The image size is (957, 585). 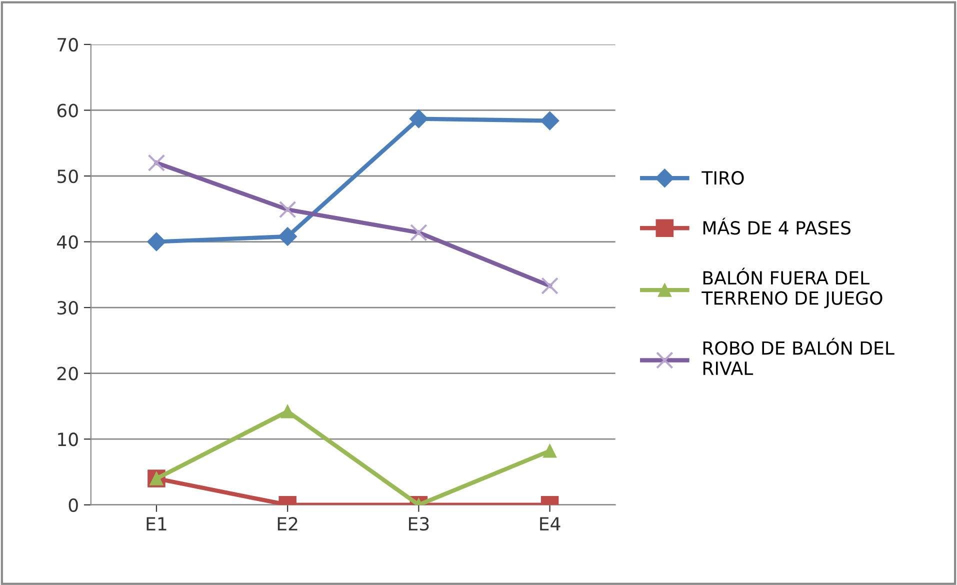 I want to click on y-tick-label: 10, so click(x=68, y=439).